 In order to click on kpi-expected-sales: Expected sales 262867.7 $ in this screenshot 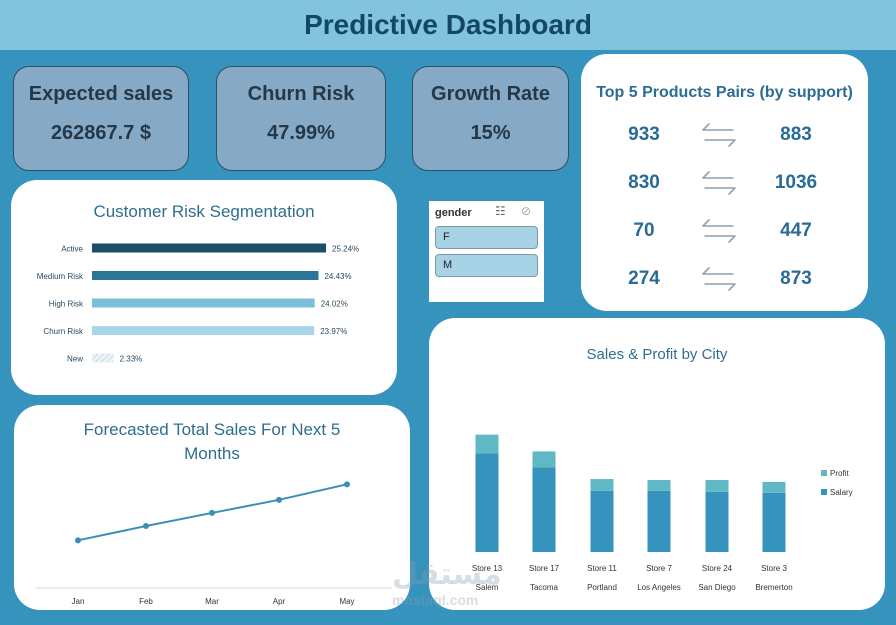, I will do `click(101, 118)`.